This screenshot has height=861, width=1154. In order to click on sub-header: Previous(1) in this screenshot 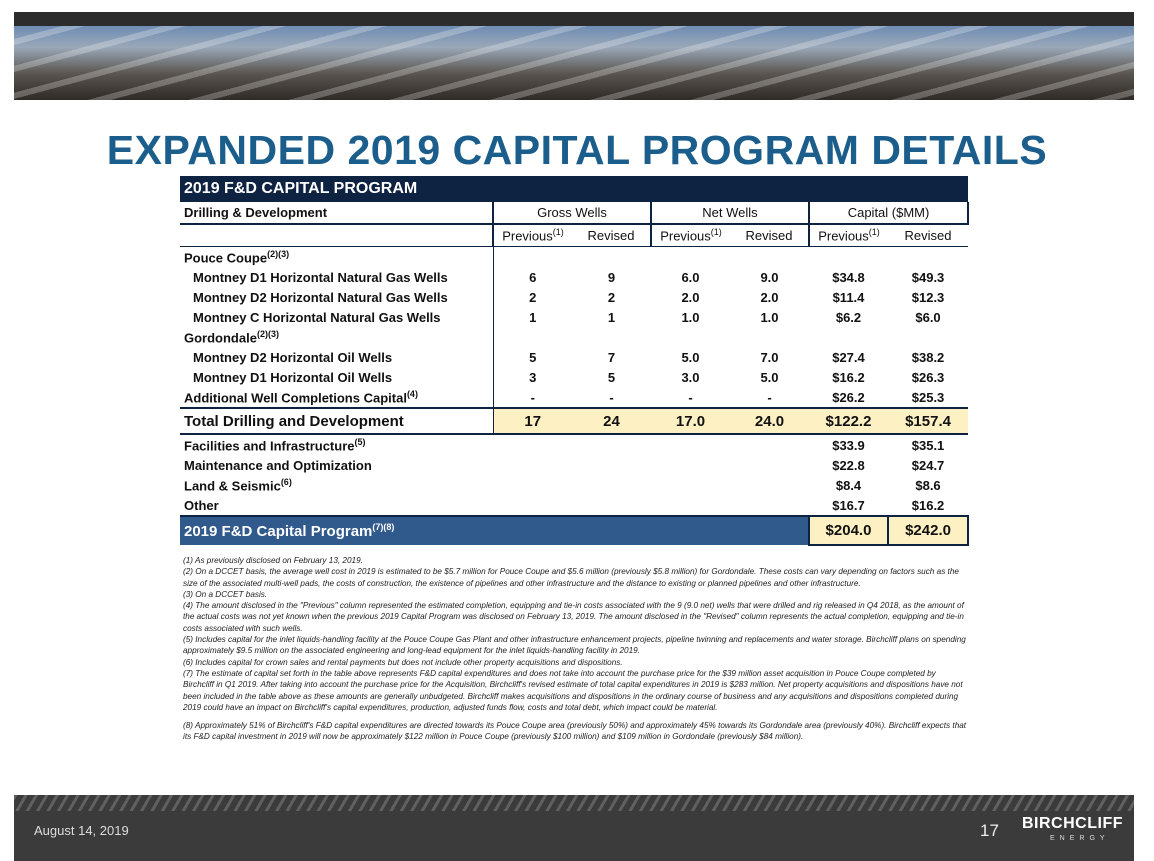, I will do `click(690, 235)`.